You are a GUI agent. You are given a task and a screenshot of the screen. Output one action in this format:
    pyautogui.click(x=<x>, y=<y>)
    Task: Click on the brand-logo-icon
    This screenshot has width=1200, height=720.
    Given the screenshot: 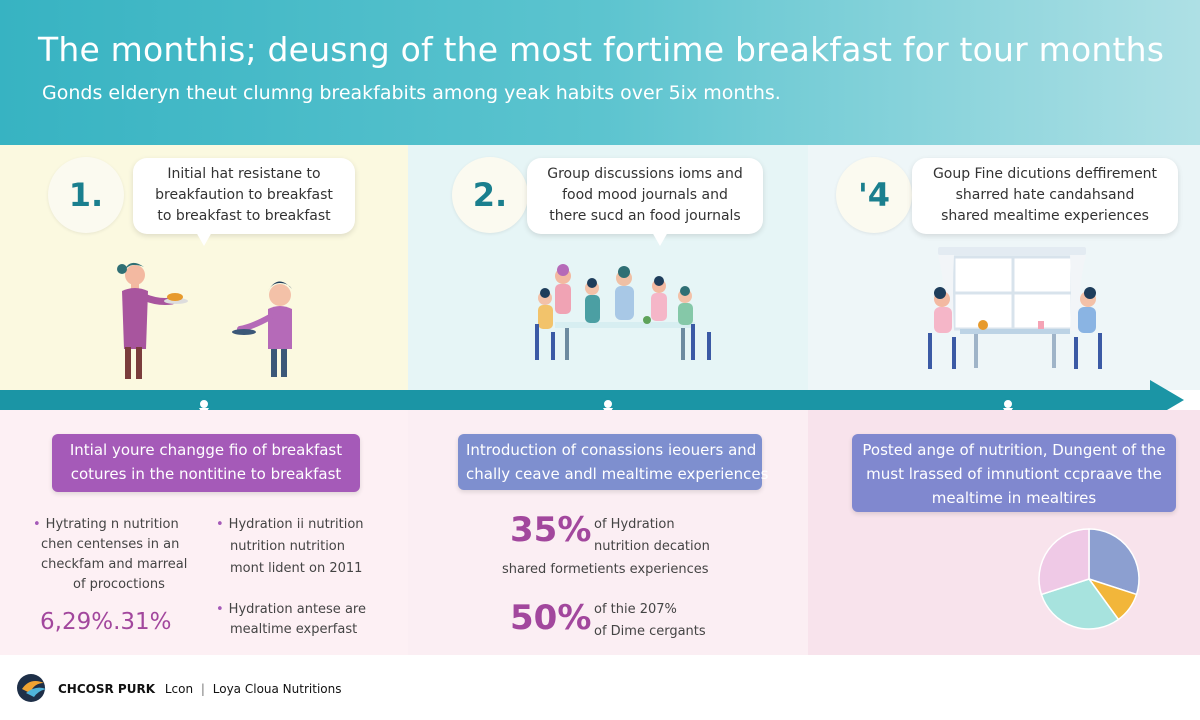 What is the action you would take?
    pyautogui.click(x=31, y=688)
    